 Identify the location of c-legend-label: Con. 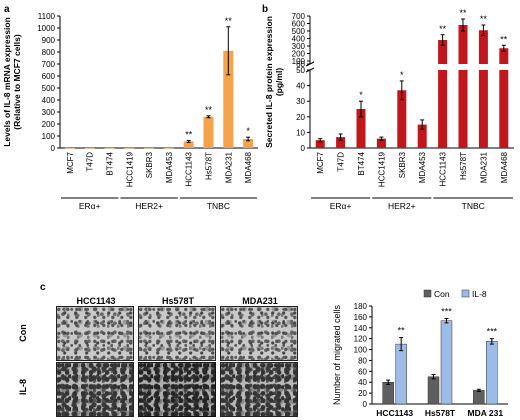
(442, 294).